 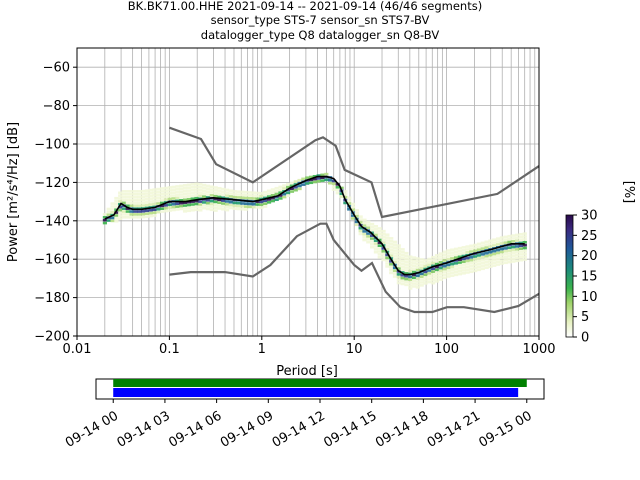 I want to click on colorbar-gradient, so click(x=569, y=276).